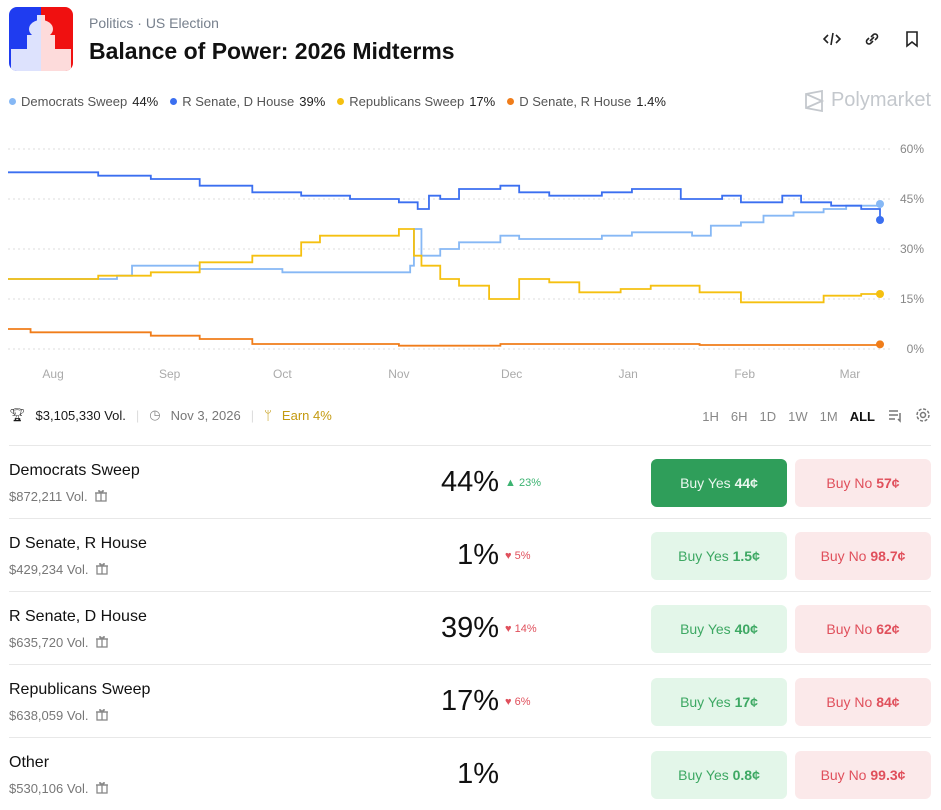 This screenshot has height=810, width=941. I want to click on market-image, so click(41, 39).